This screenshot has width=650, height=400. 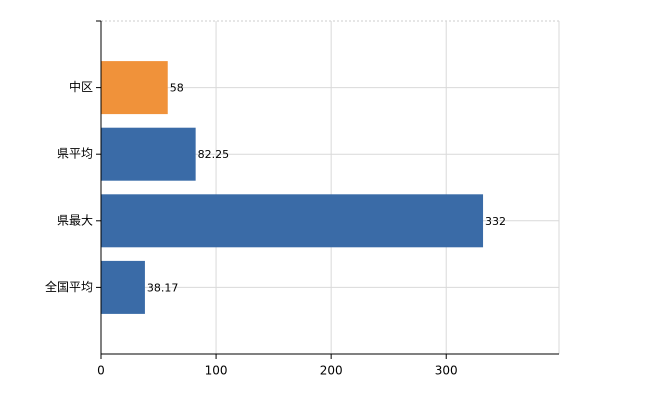 What do you see at coordinates (81, 86) in the screenshot?
I see `y-tick-label: 中区` at bounding box center [81, 86].